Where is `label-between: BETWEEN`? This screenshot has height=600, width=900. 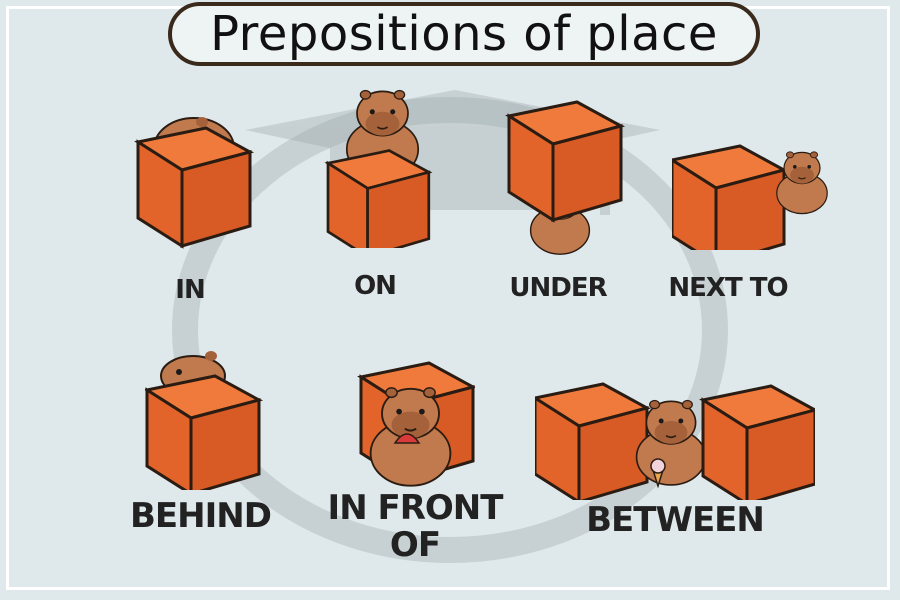 label-between: BETWEEN is located at coordinates (675, 520).